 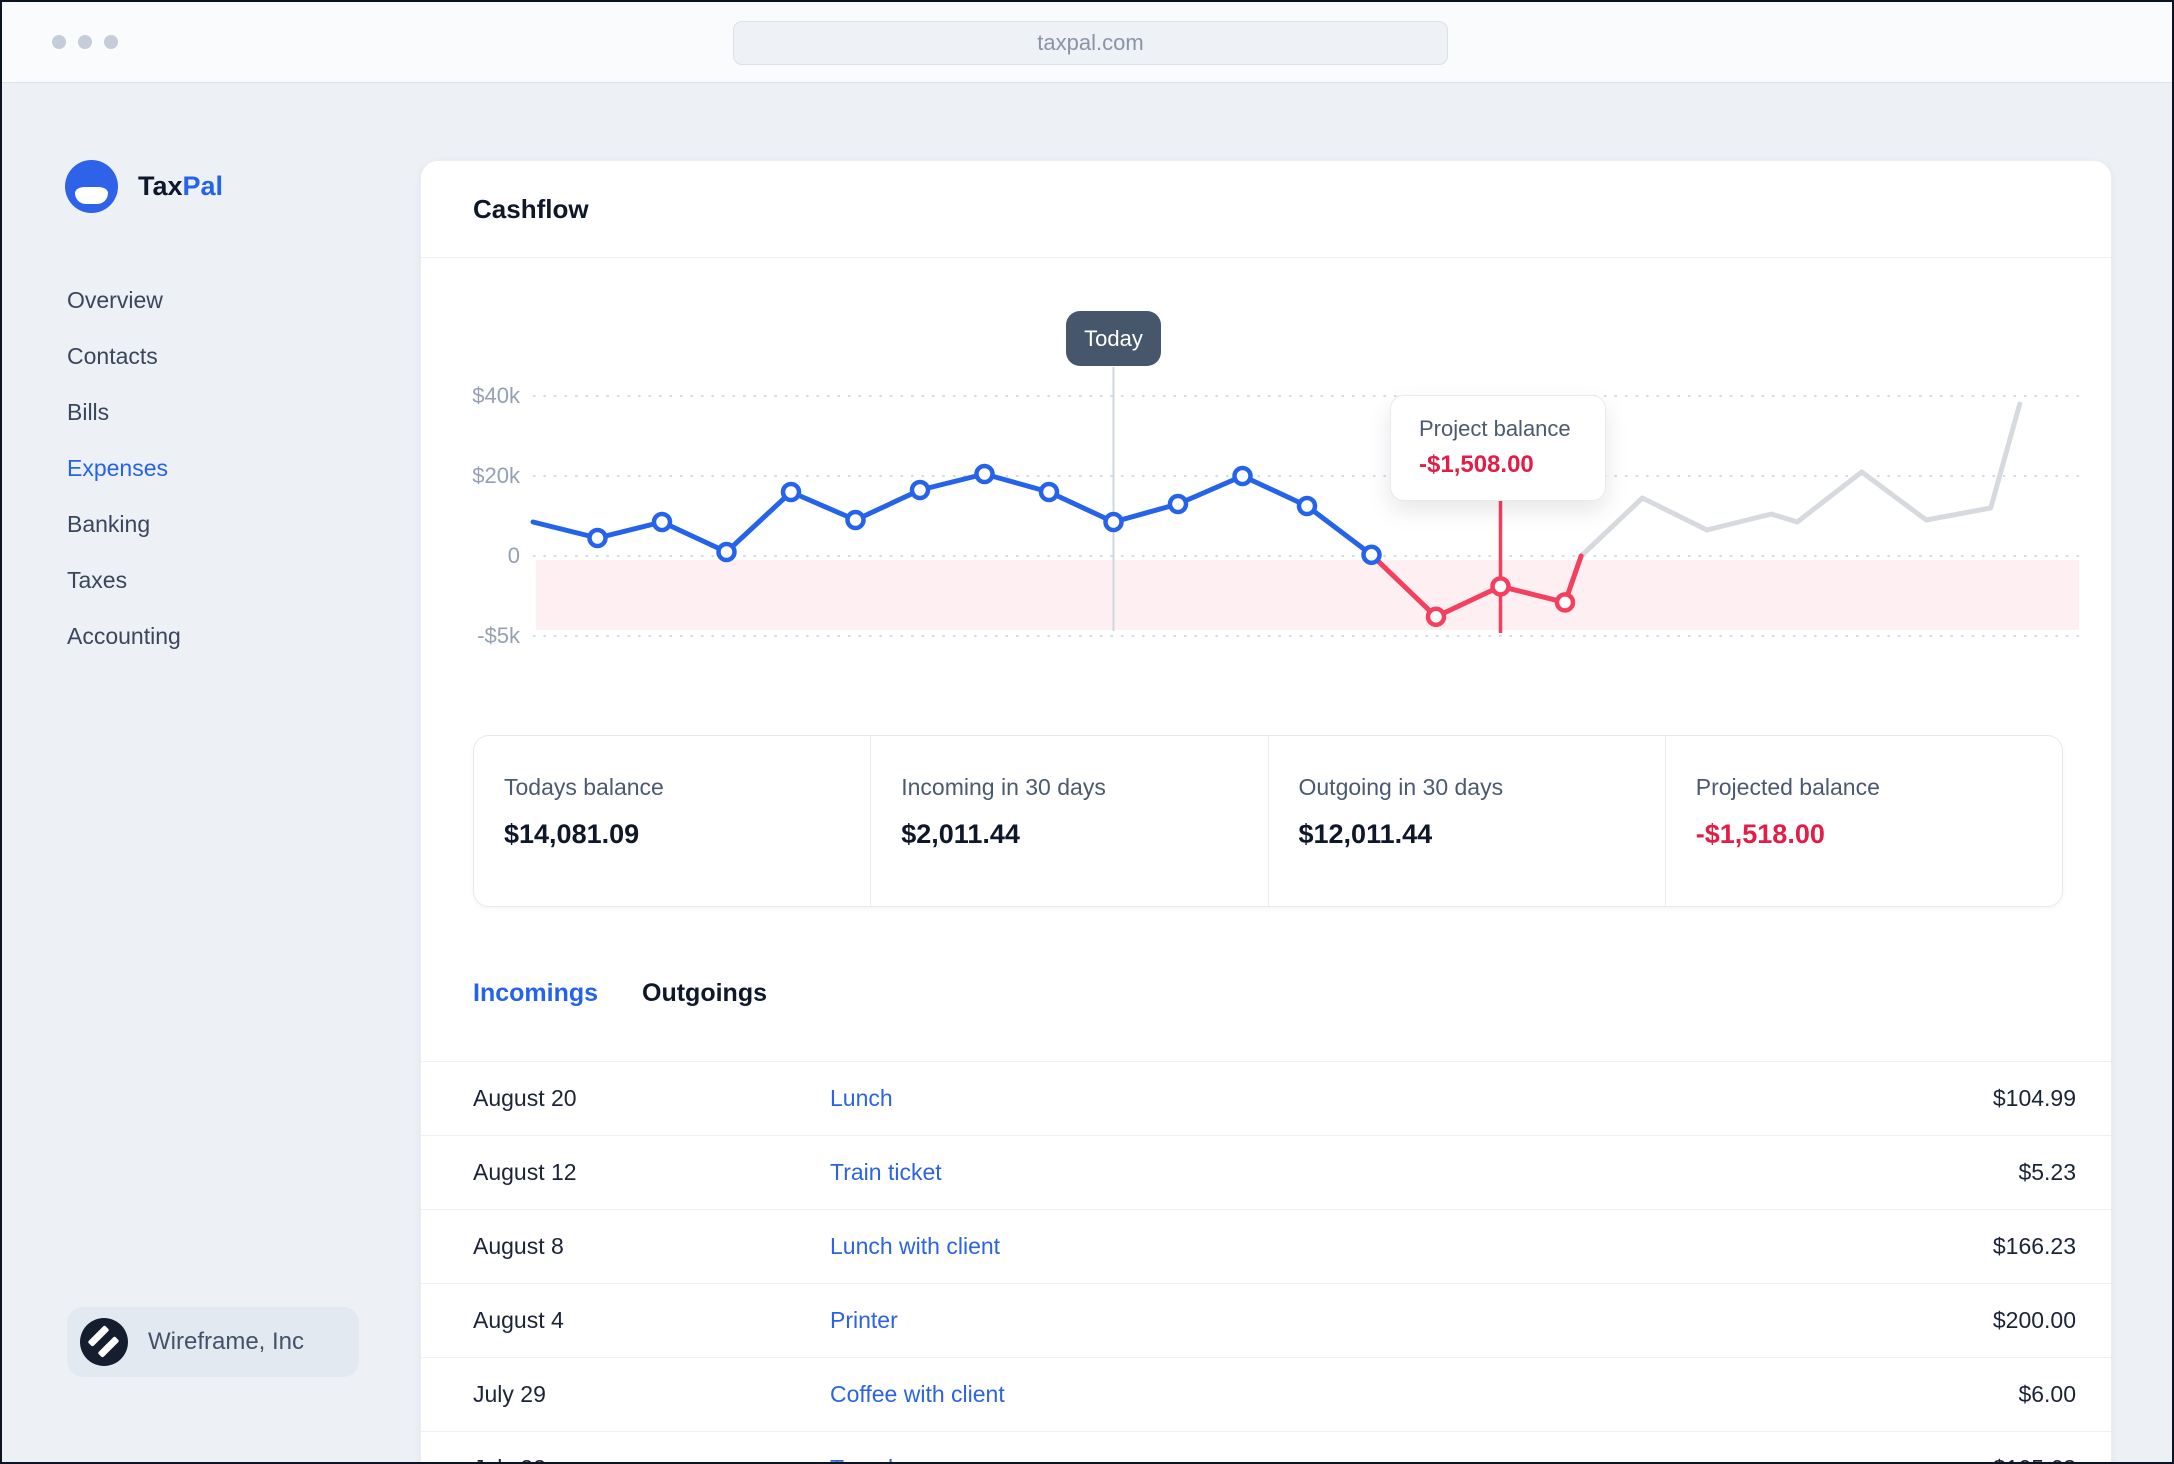 What do you see at coordinates (2047, 1394) in the screenshot?
I see `transaction-amount: $6.00` at bounding box center [2047, 1394].